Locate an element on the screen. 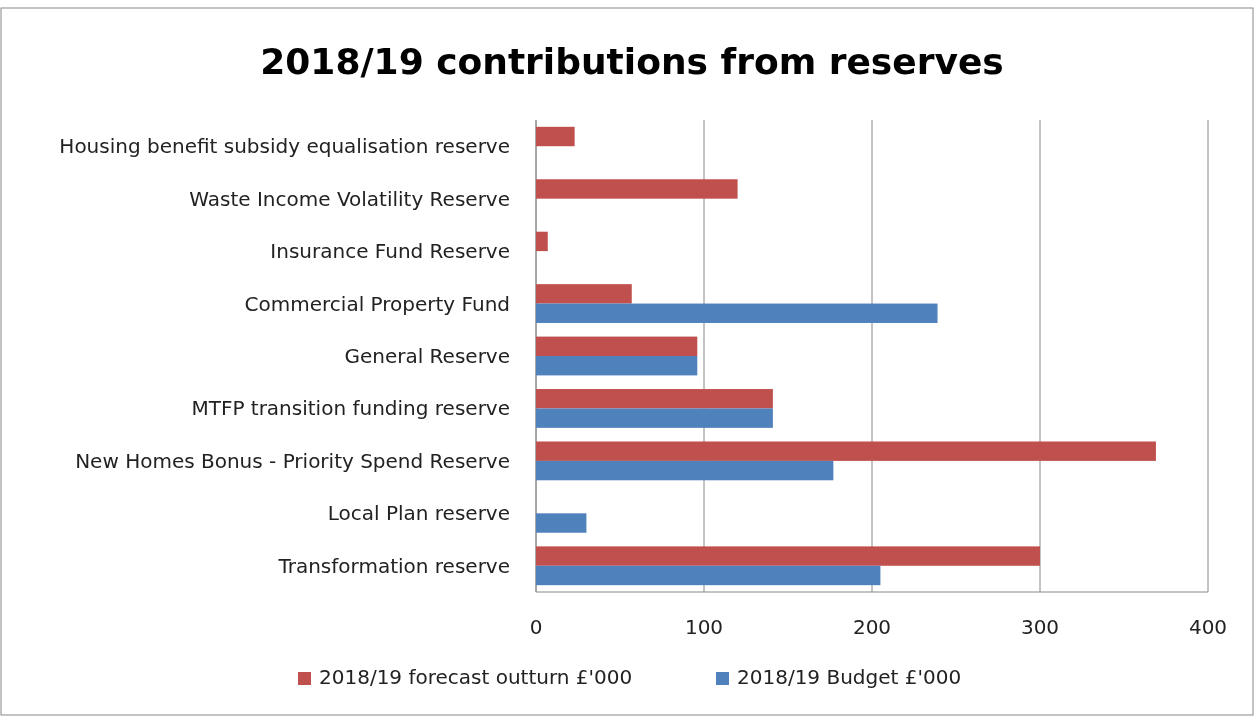 Image resolution: width=1255 pixels, height=717 pixels. x-tick-label: 200 is located at coordinates (872, 627).